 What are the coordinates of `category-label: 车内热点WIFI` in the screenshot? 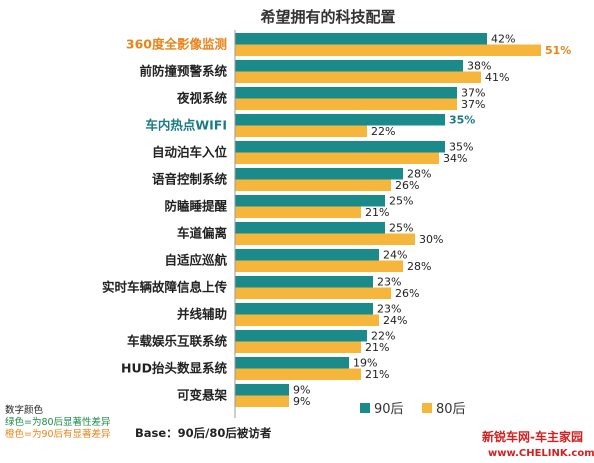 It's located at (186, 125).